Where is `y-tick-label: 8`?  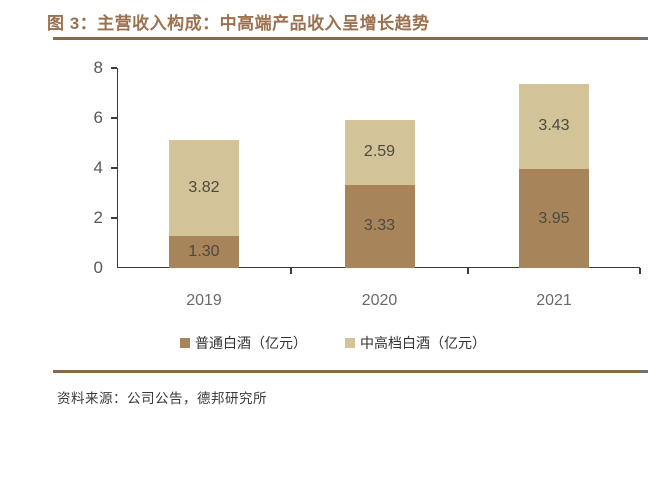
y-tick-label: 8 is located at coordinates (98, 67).